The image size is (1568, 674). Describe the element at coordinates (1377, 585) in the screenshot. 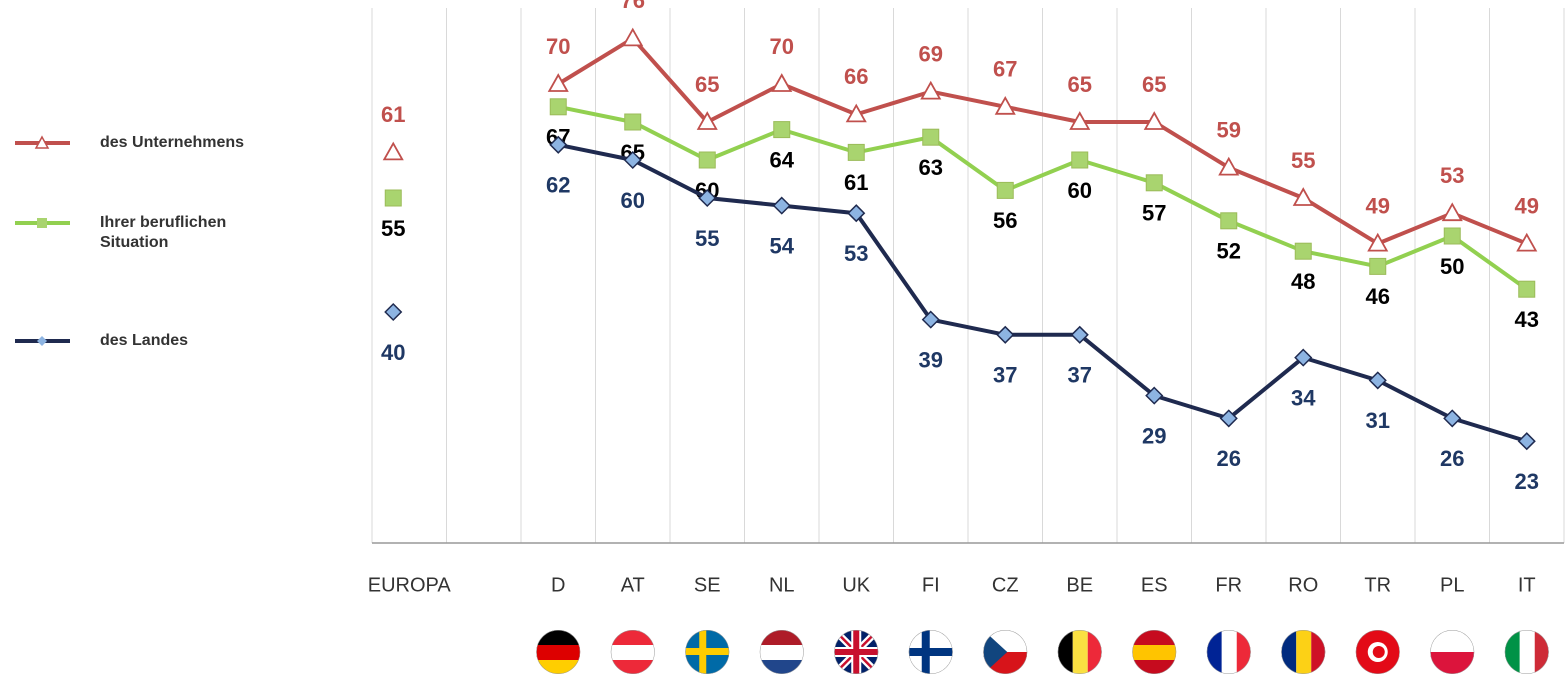

I see `x-tick-label: TR` at that location.